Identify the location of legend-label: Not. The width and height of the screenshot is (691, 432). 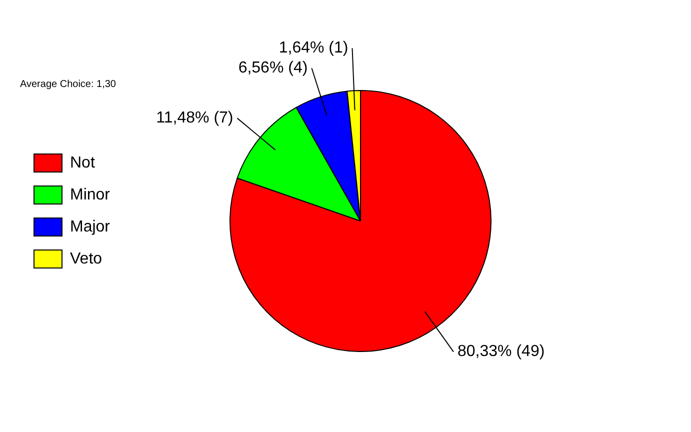
(83, 163).